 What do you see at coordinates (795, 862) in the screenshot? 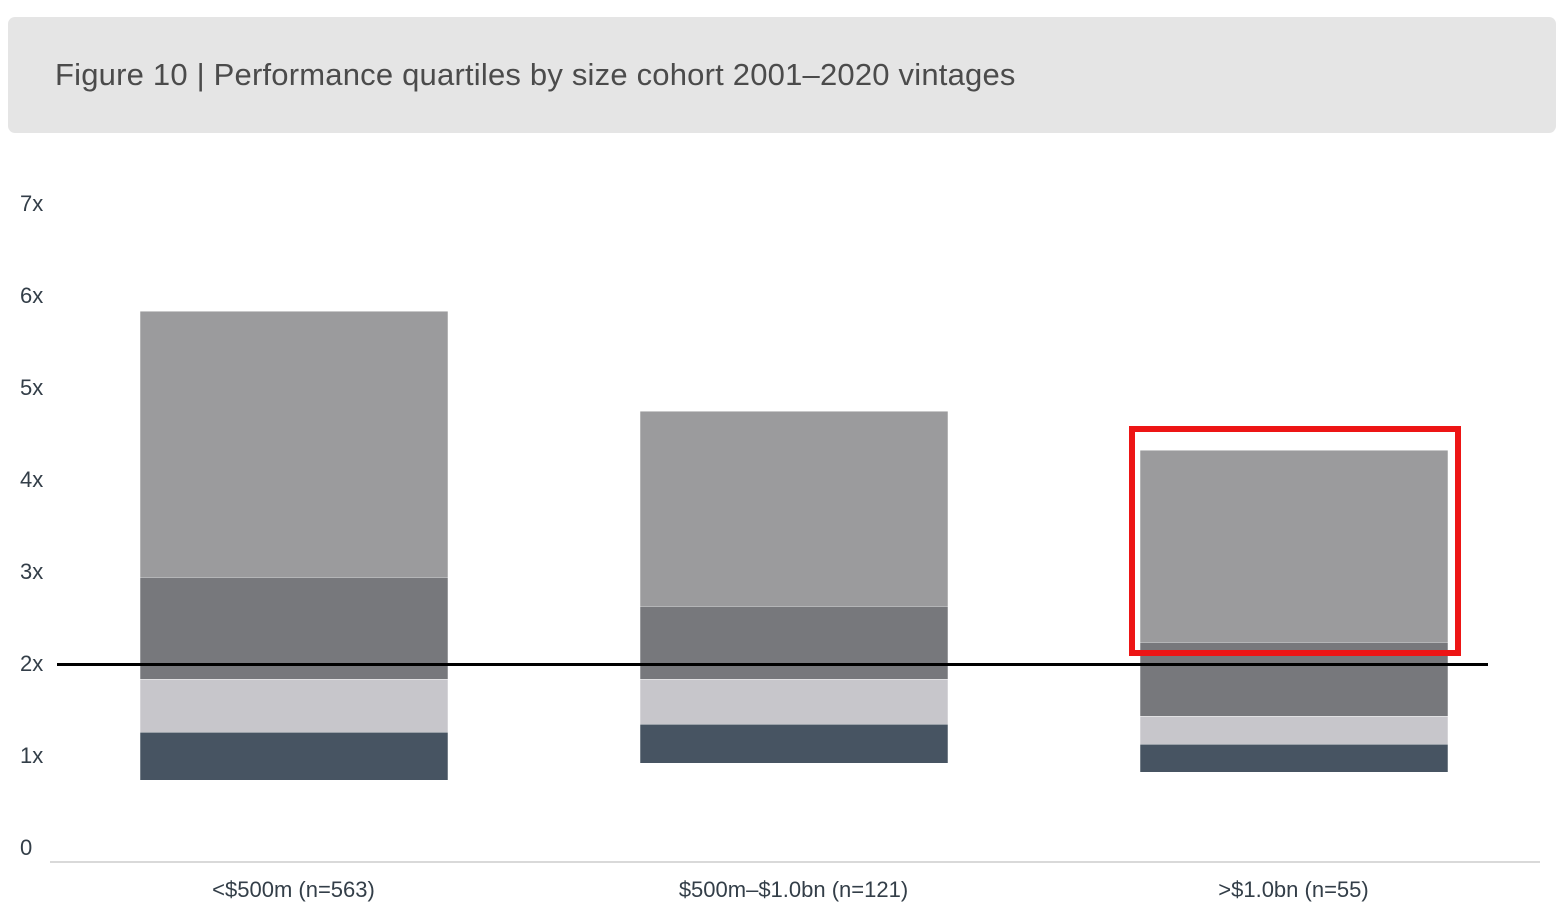
I see `x-axis-line` at bounding box center [795, 862].